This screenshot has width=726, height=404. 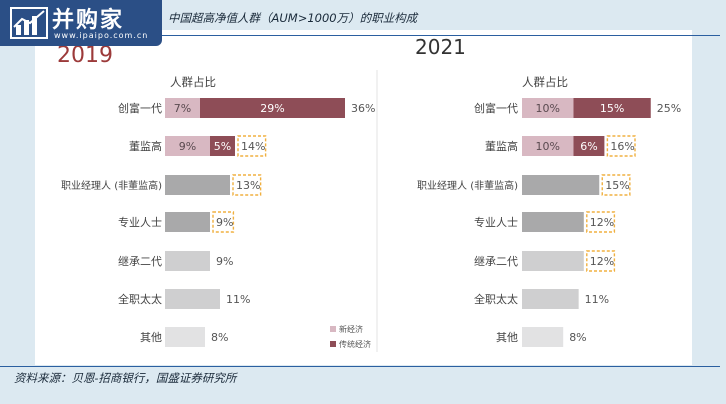 I want to click on total-label: 13%, so click(x=248, y=185).